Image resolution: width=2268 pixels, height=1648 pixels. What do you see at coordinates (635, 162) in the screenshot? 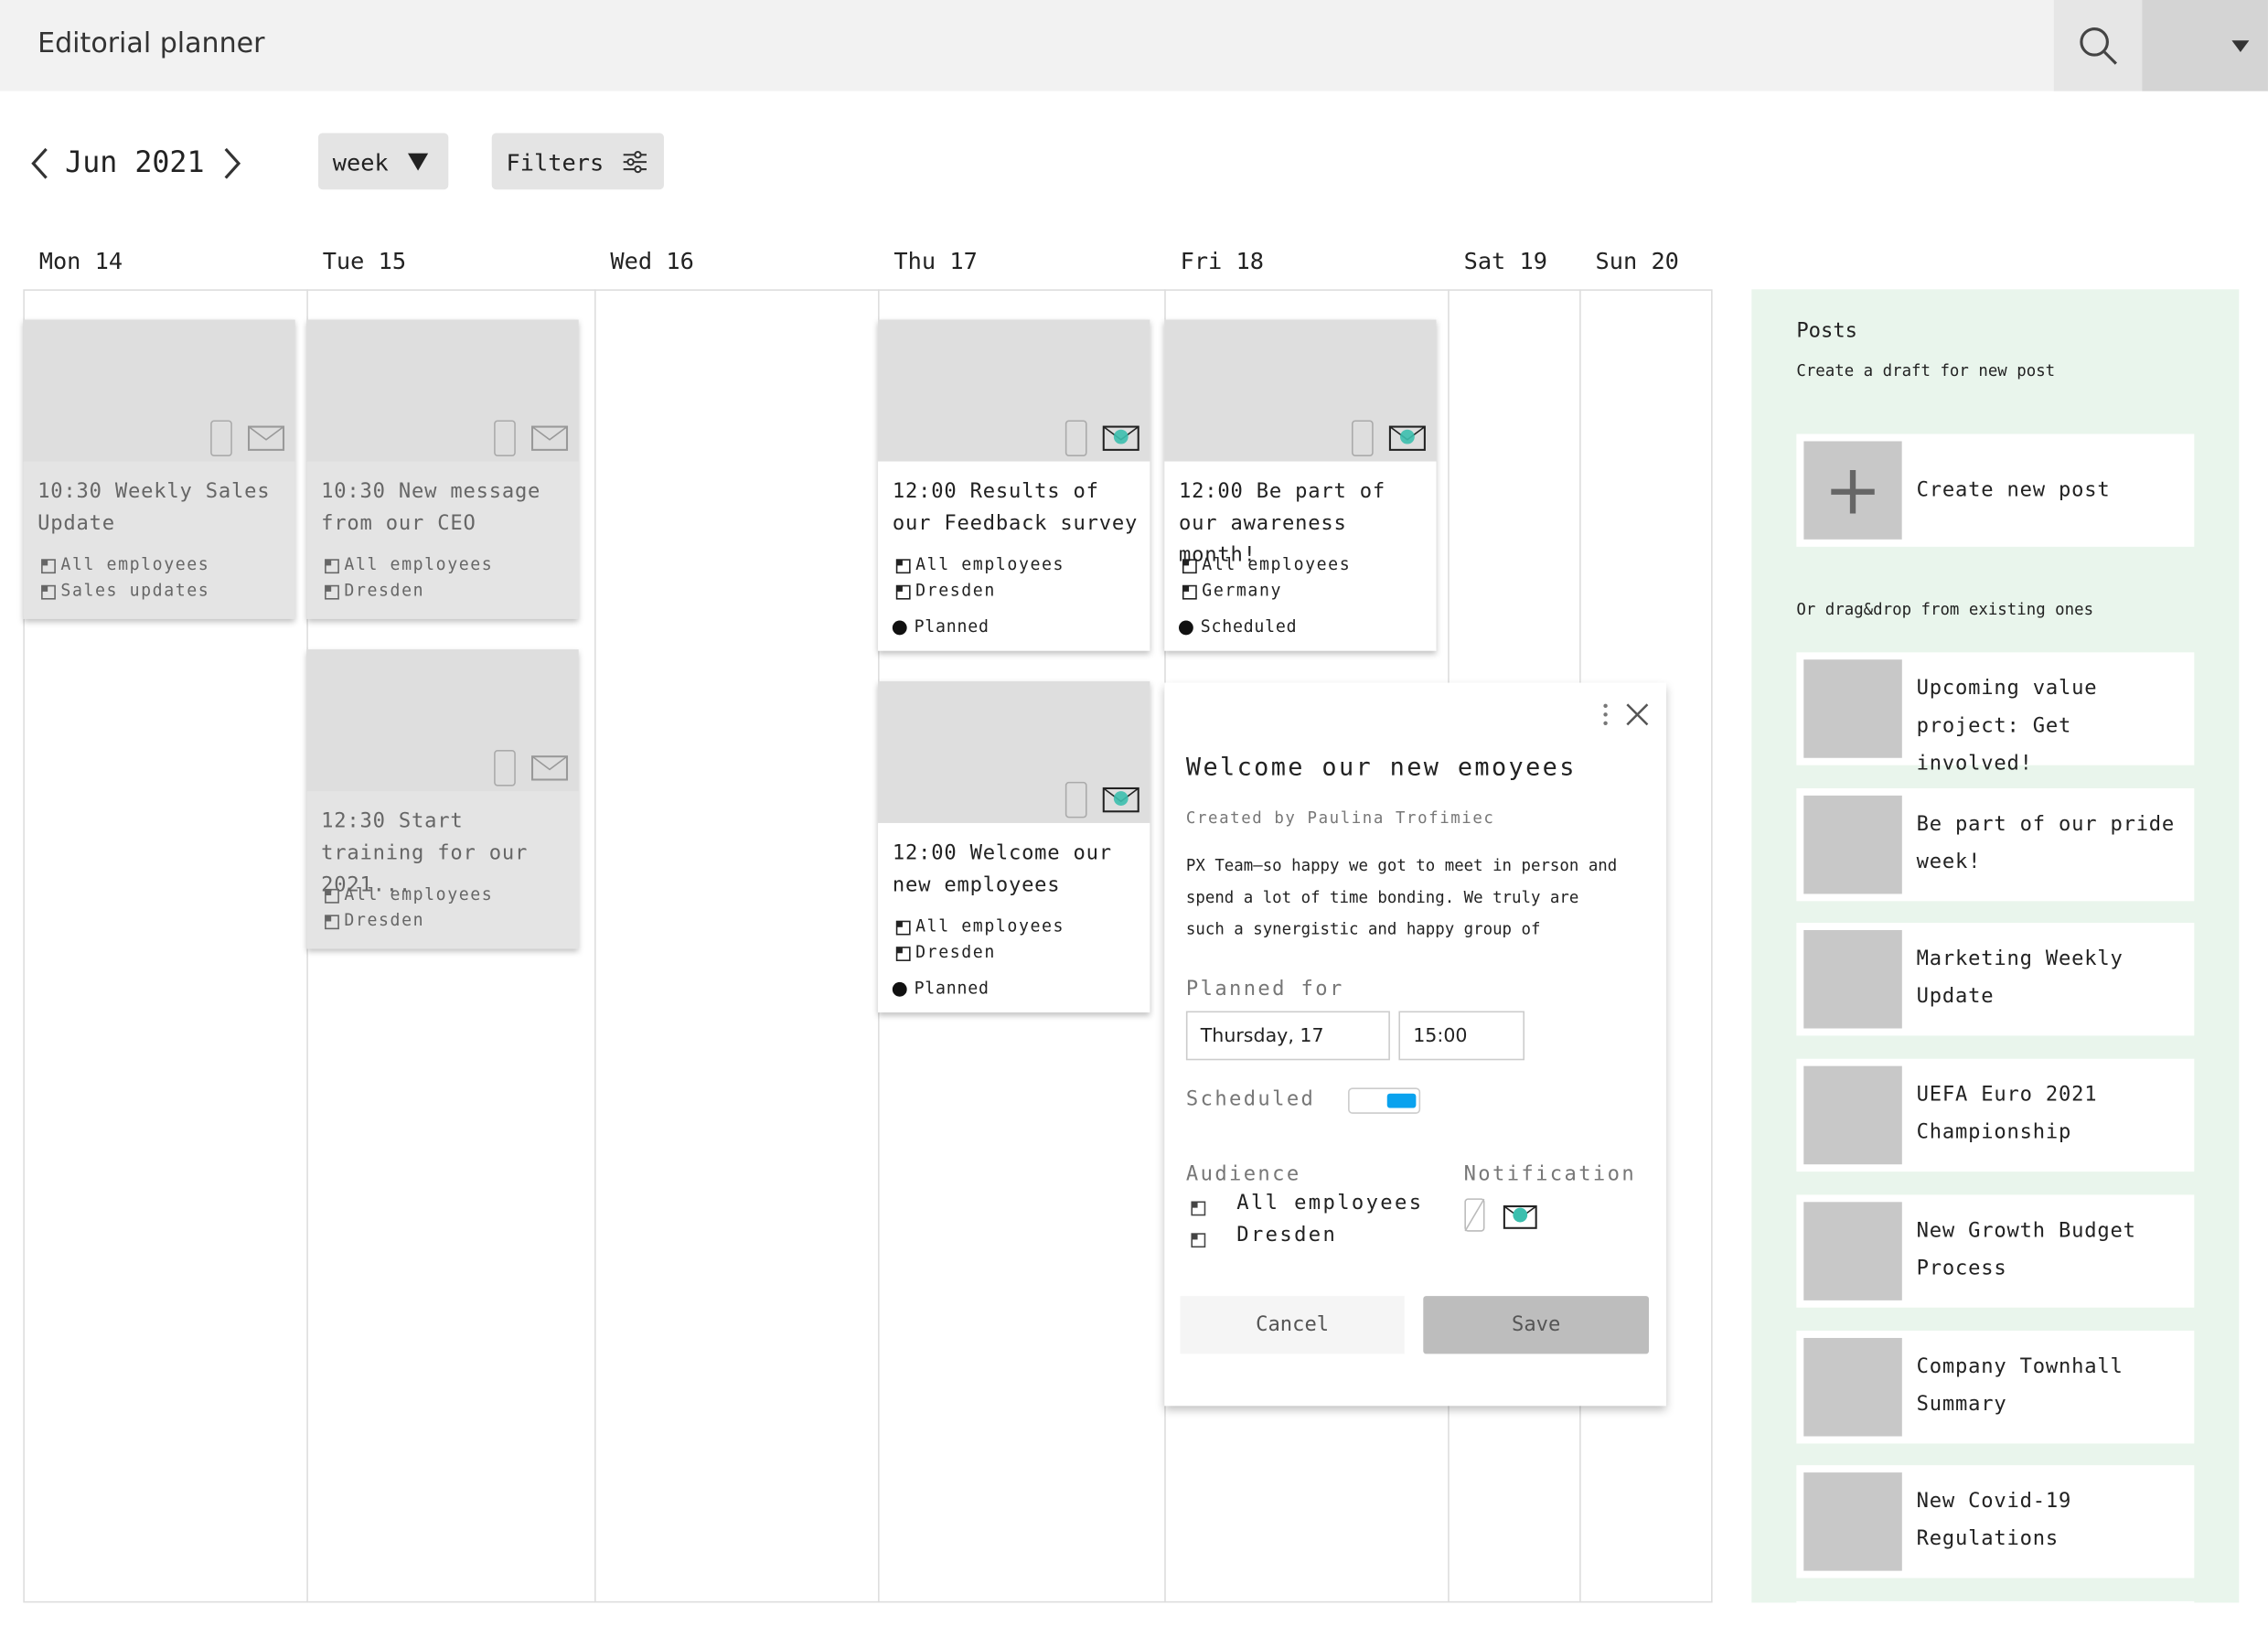
I see `filters-icon` at bounding box center [635, 162].